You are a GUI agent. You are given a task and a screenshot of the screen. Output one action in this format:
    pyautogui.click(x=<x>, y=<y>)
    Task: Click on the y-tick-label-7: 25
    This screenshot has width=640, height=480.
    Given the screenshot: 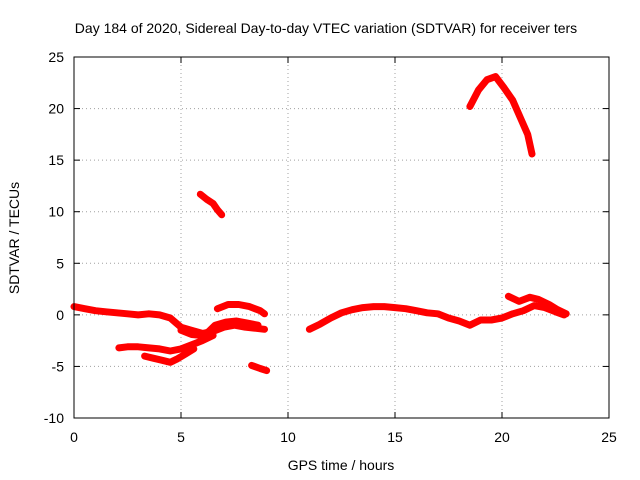 What is the action you would take?
    pyautogui.click(x=56, y=57)
    